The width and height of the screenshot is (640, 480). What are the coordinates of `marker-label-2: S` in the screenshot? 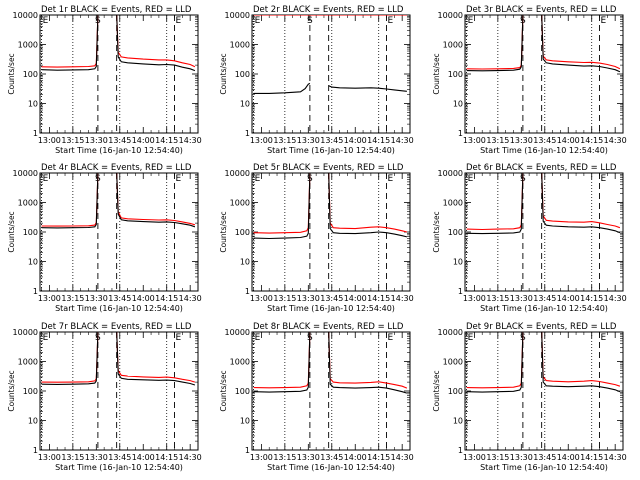 It's located at (310, 21).